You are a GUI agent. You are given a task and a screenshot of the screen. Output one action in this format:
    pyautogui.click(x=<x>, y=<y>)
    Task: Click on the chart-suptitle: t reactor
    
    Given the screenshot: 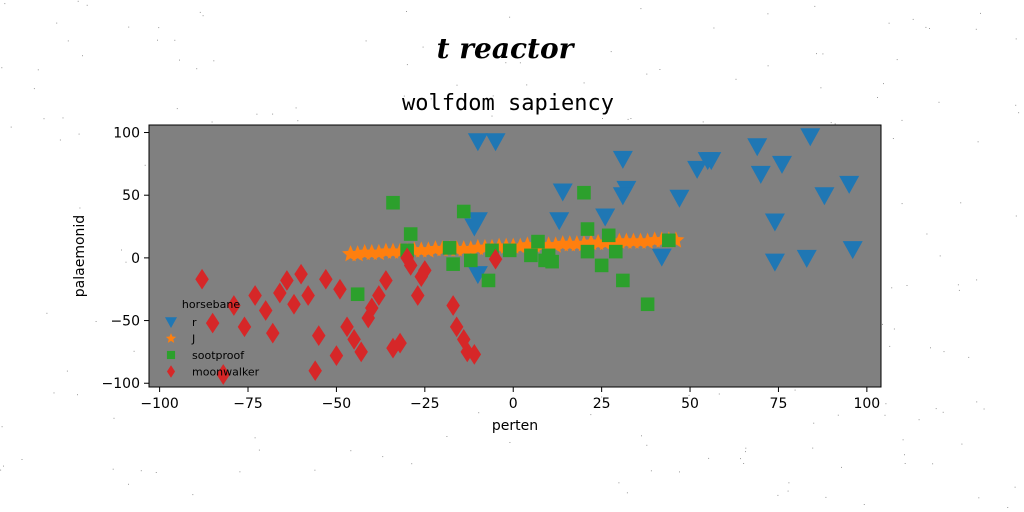 What is the action you would take?
    pyautogui.click(x=506, y=48)
    